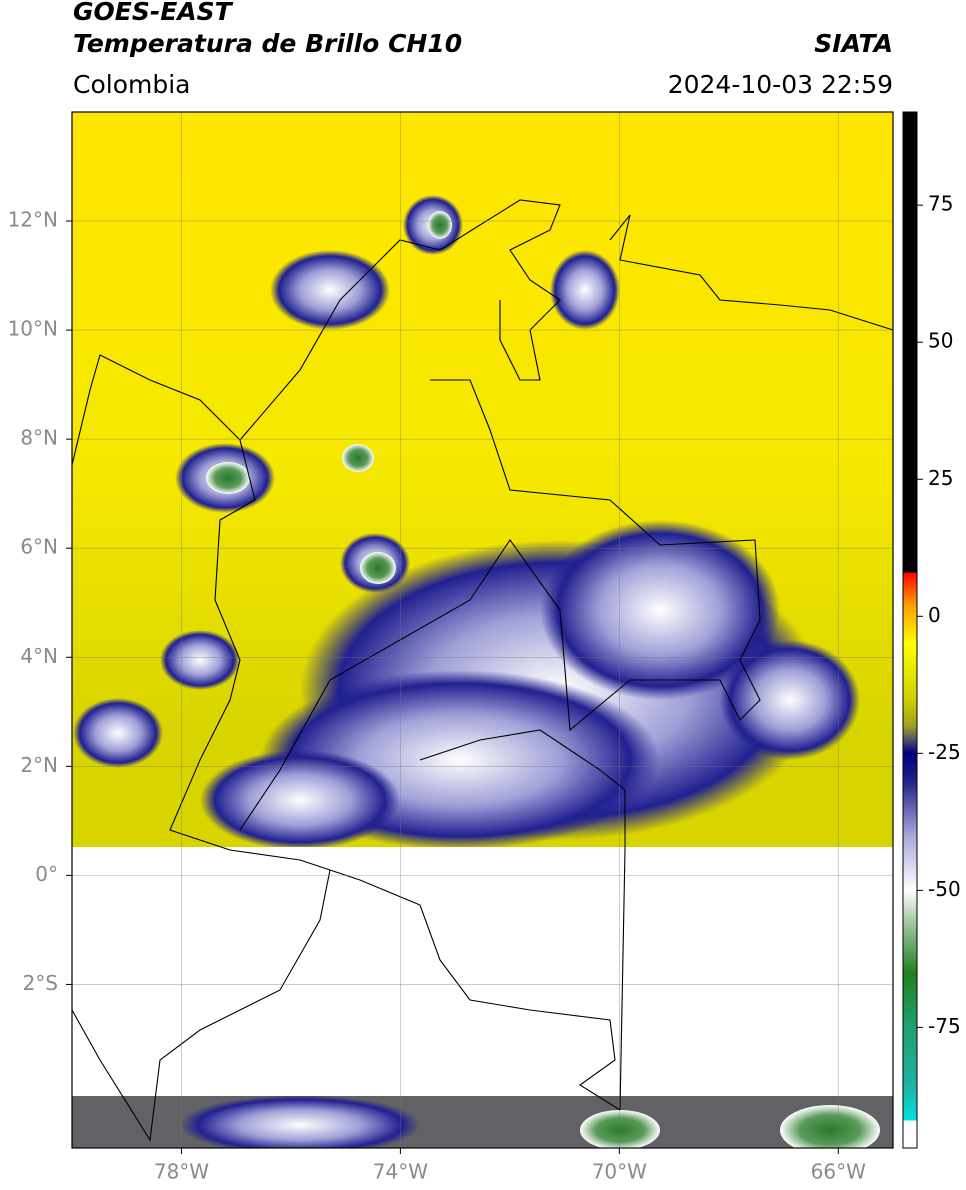  Describe the element at coordinates (400, 1172) in the screenshot. I see `x-tick-label: 74°W` at that location.